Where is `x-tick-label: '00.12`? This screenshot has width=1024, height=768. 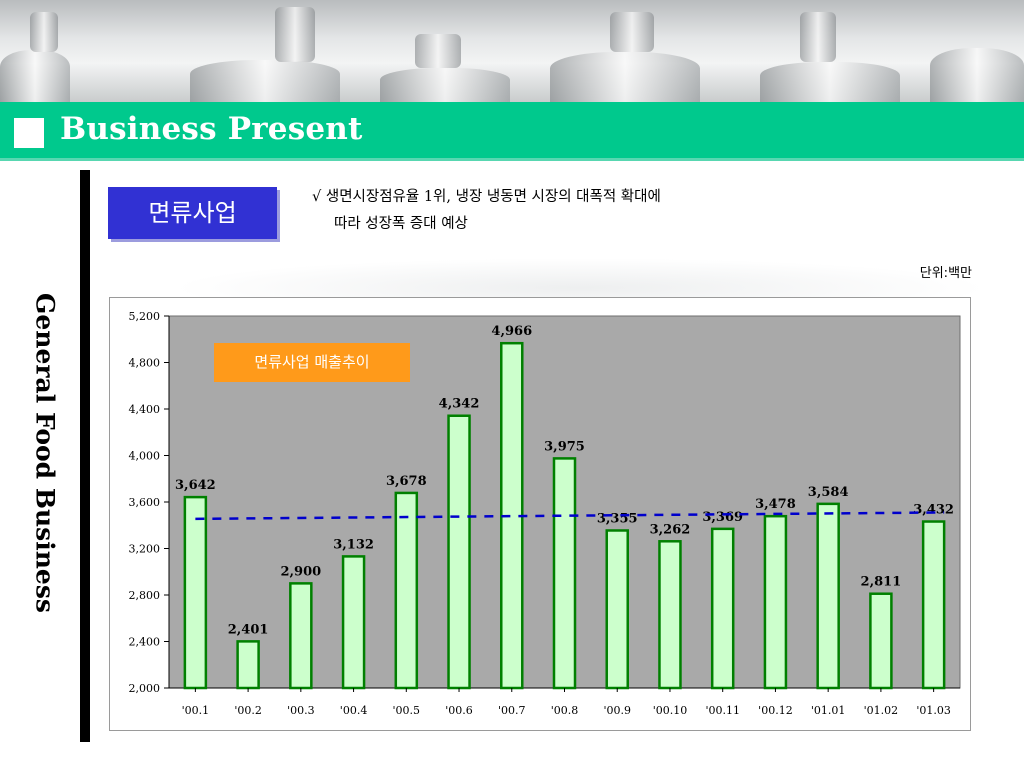 x-tick-label: '00.12 is located at coordinates (775, 710).